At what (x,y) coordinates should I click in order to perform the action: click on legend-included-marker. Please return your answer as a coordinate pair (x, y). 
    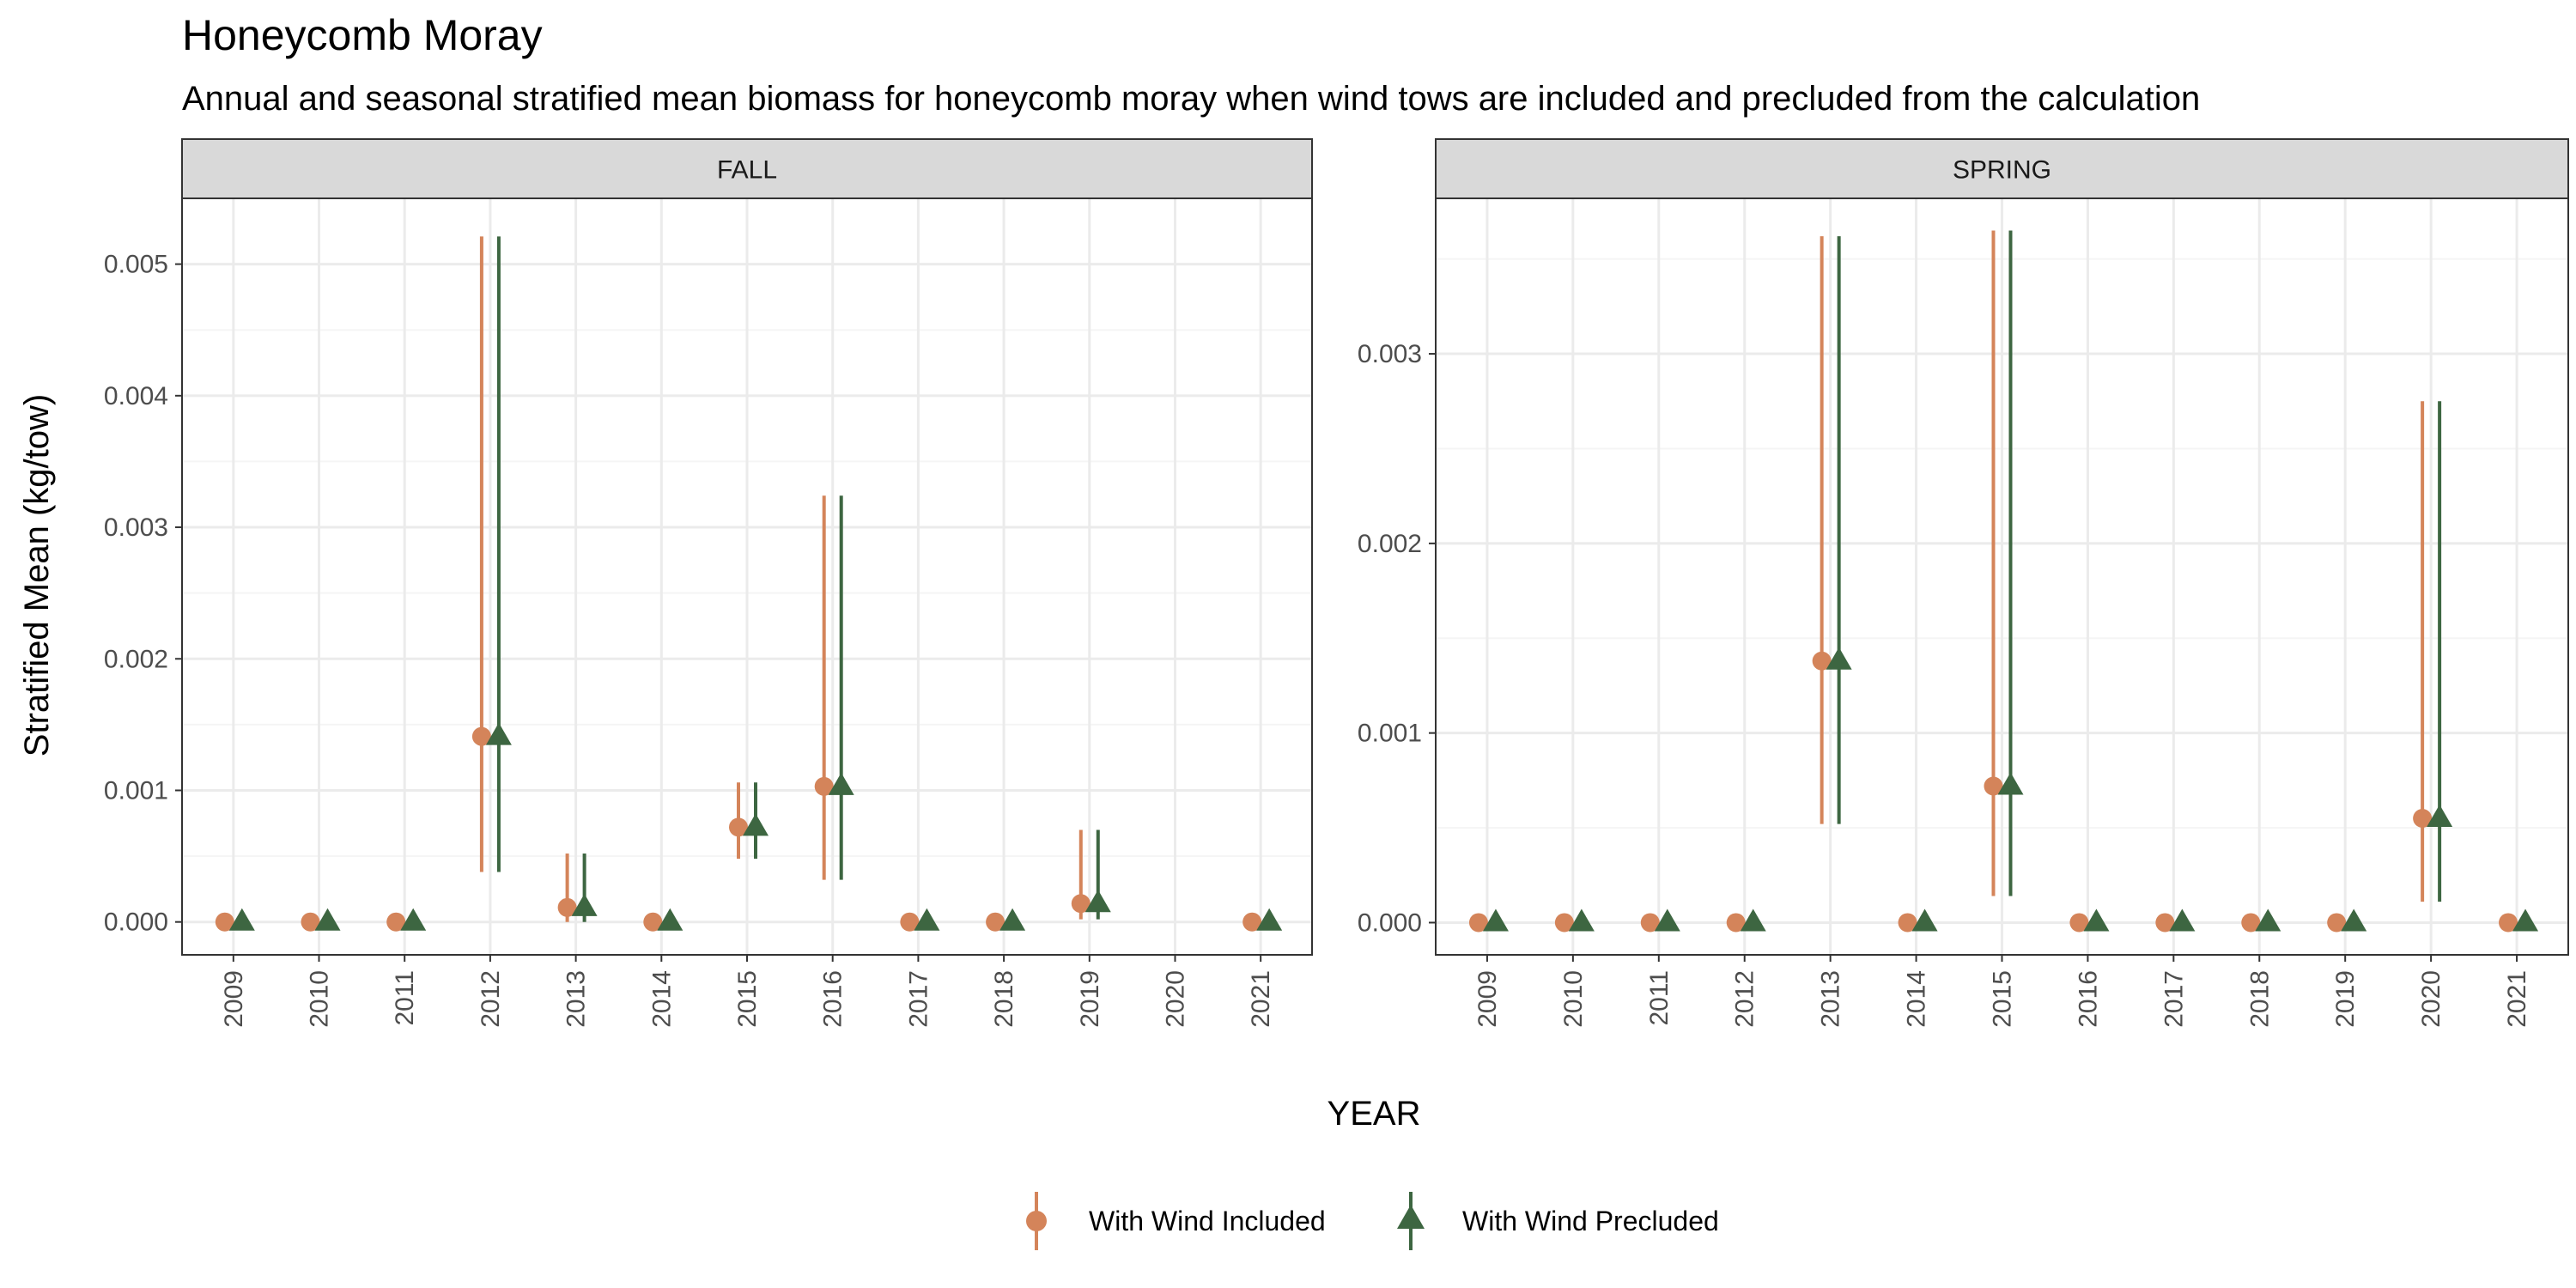
    Looking at the image, I should click on (1036, 1221).